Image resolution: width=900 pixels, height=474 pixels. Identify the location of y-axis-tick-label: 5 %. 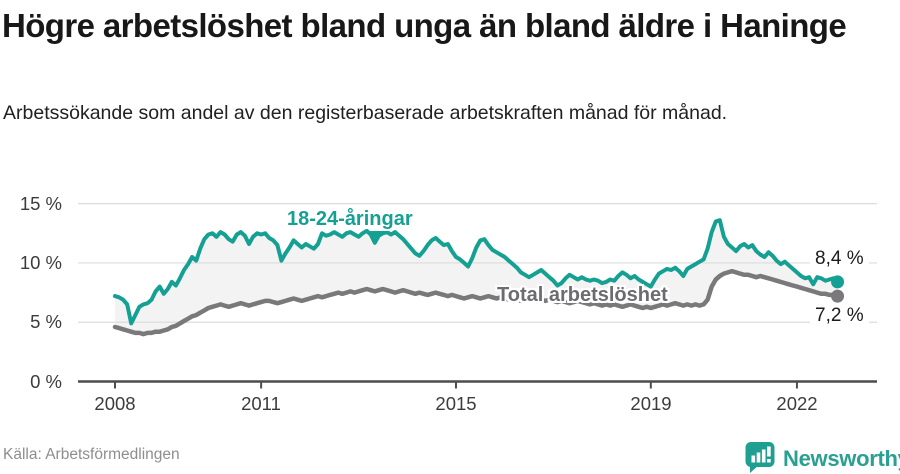
(46, 321).